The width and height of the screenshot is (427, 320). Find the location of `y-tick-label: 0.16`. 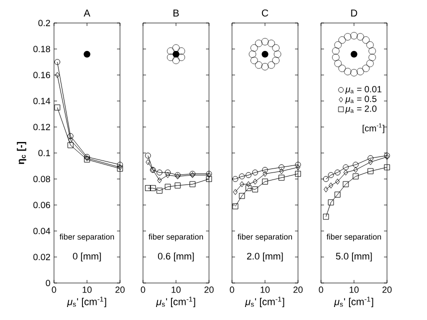

y-tick-label: 0.16 is located at coordinates (41, 75).